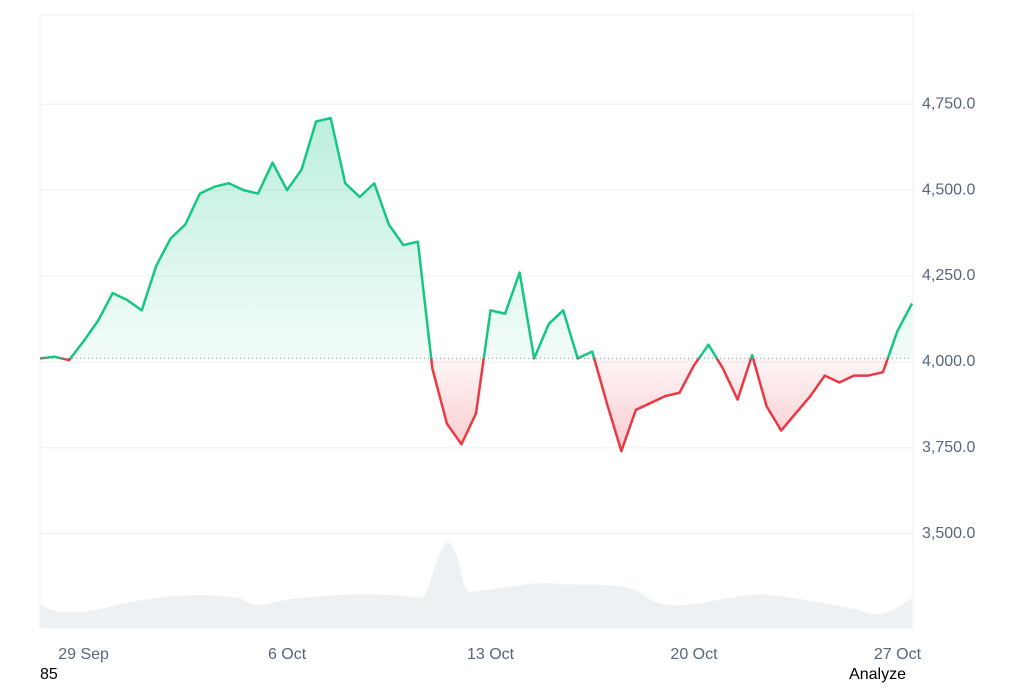  Describe the element at coordinates (694, 654) in the screenshot. I see `x-tick-label: 20 Oct` at that location.